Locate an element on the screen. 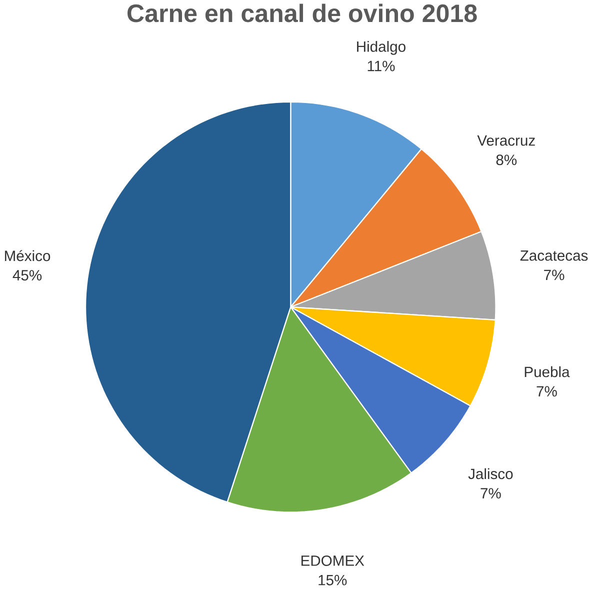  data-label: 8% is located at coordinates (506, 160).